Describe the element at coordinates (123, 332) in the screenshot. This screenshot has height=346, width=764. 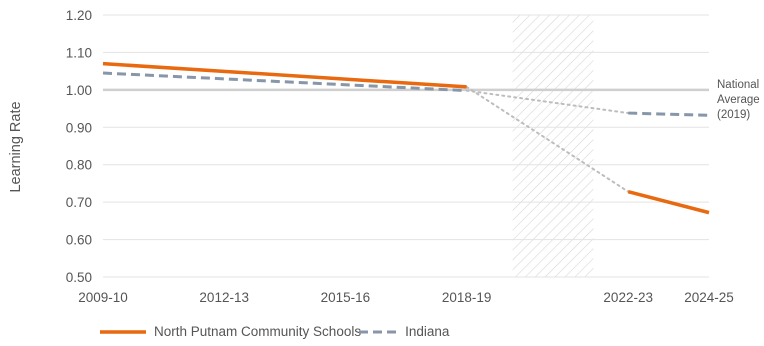
I see `legend-swatch-north-putnam` at that location.